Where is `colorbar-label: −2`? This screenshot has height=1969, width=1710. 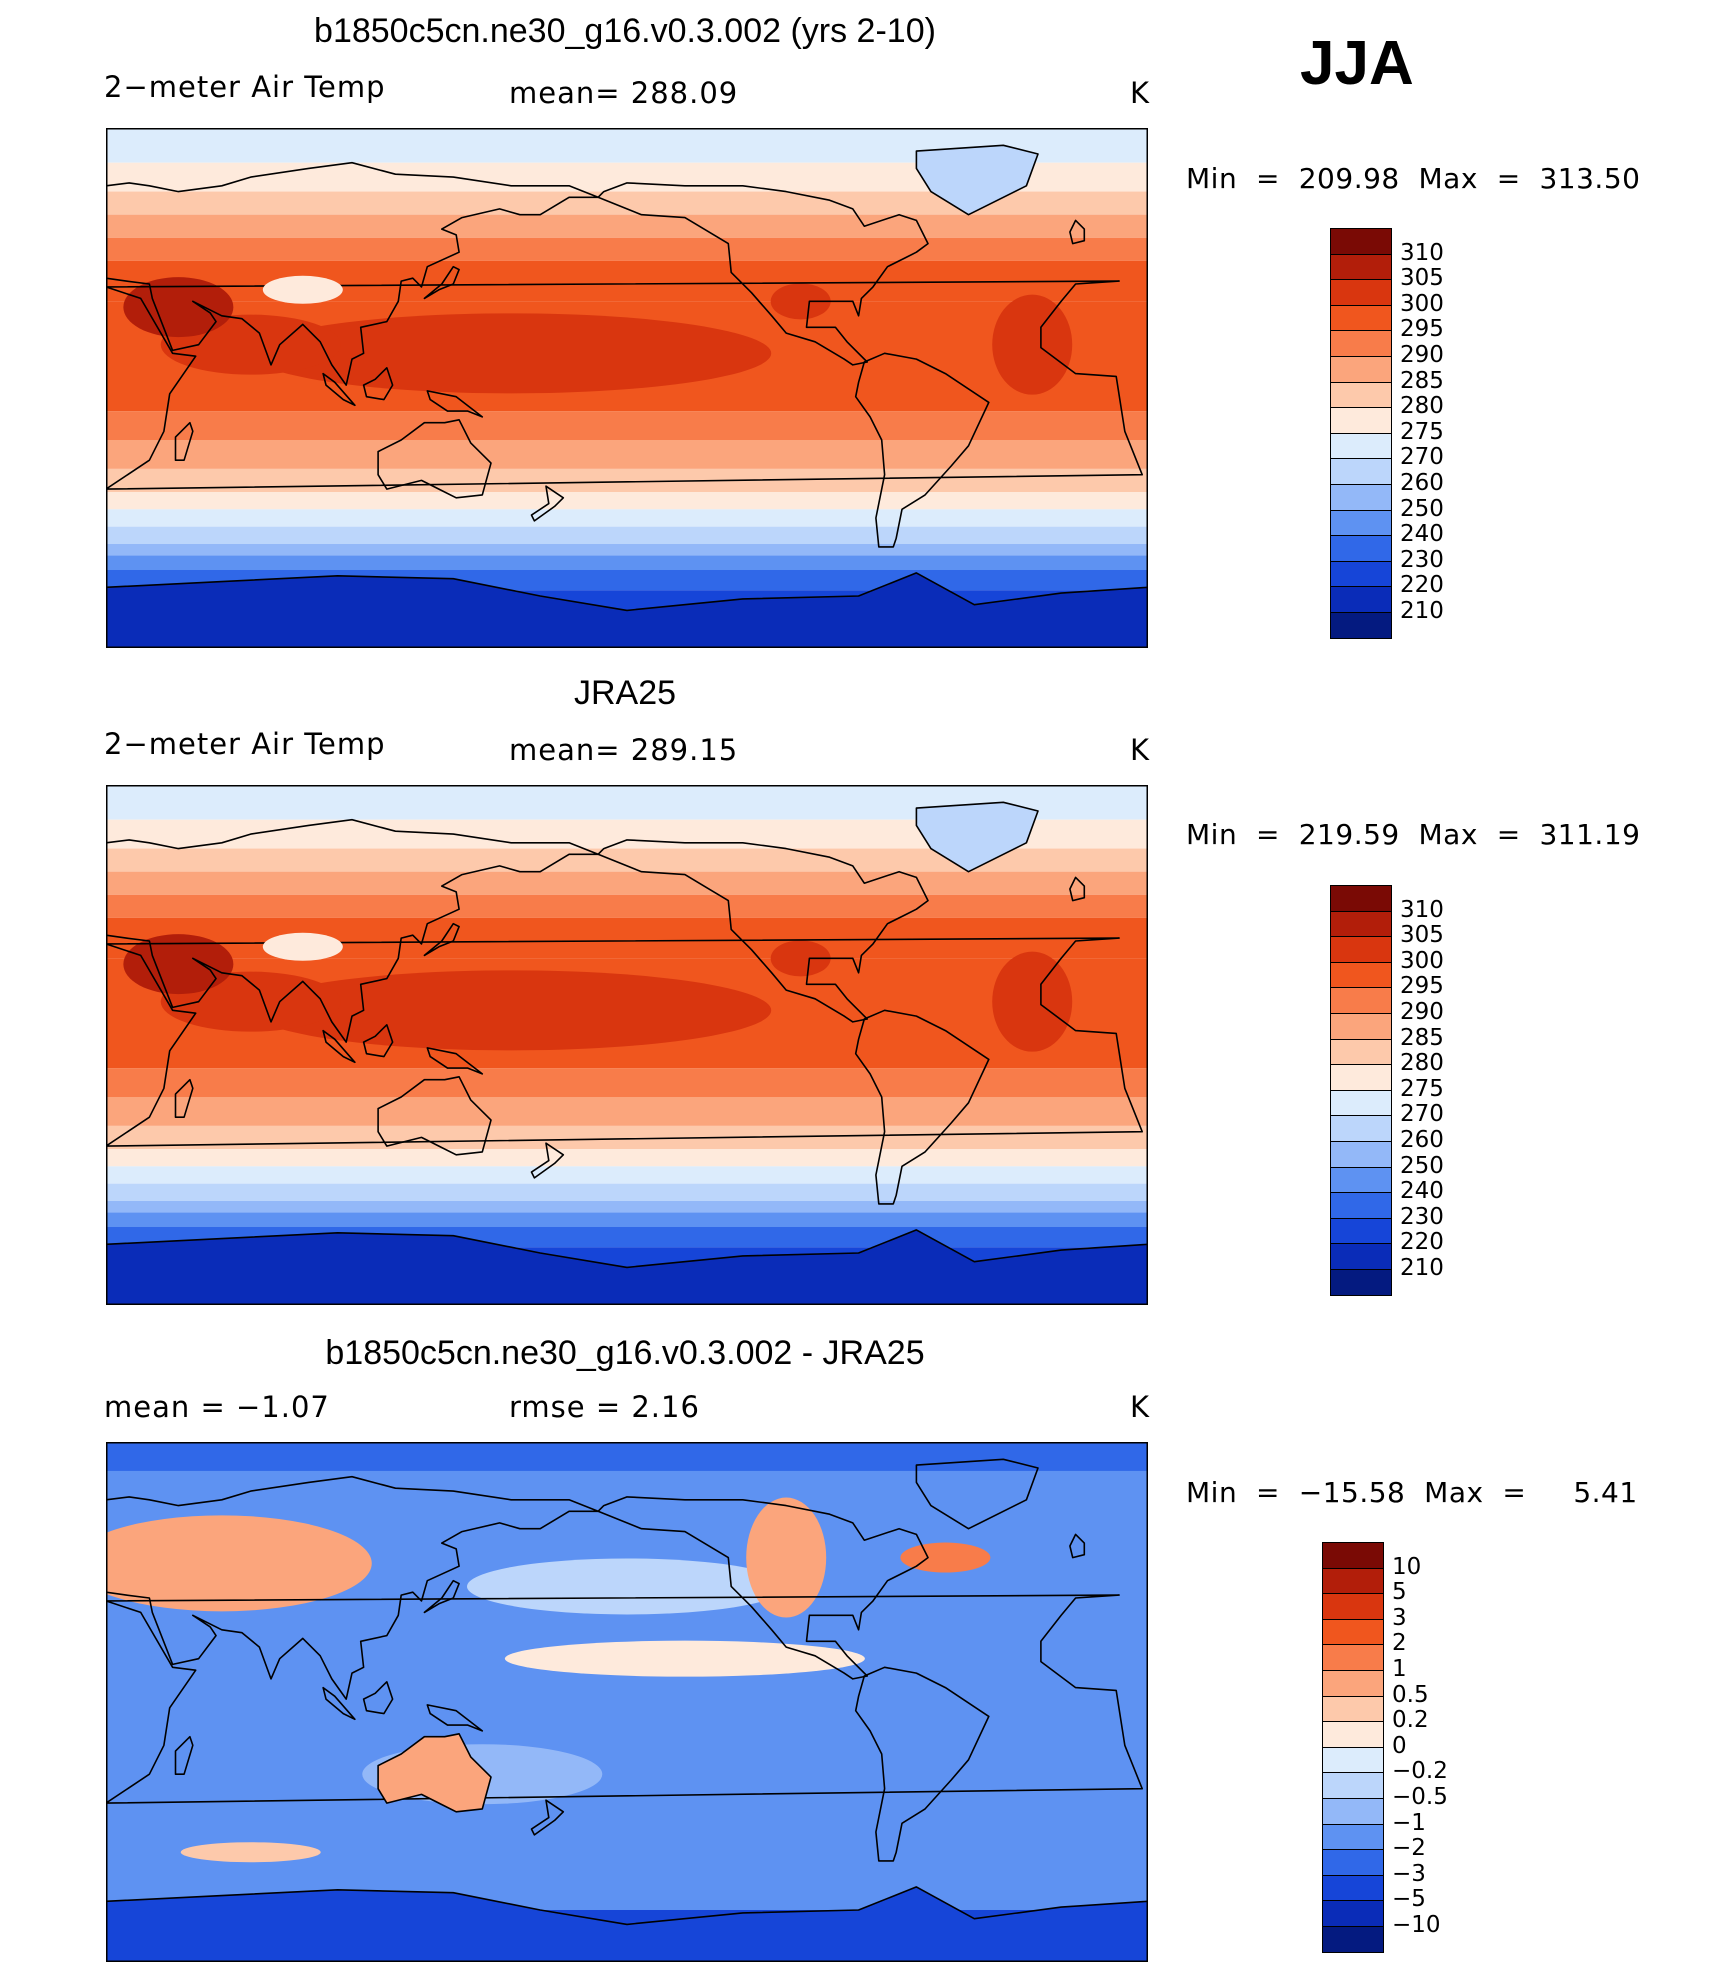
colorbar-label: −2 is located at coordinates (1409, 1848).